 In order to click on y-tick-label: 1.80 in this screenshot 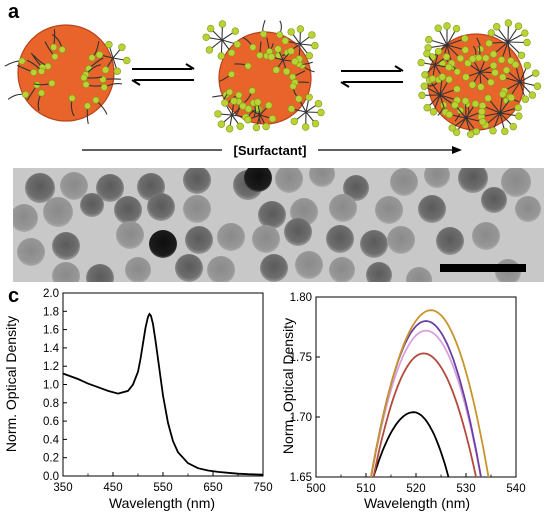, I will do `click(301, 298)`.